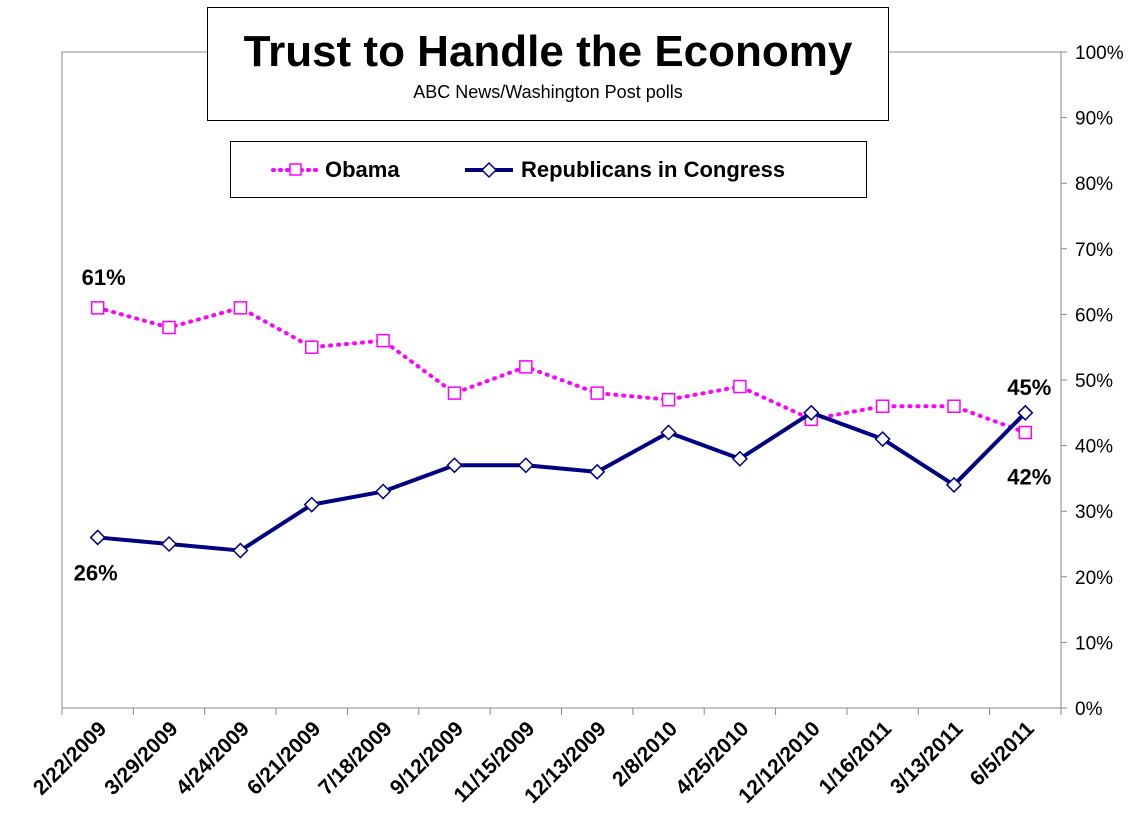 The image size is (1147, 831). What do you see at coordinates (927, 758) in the screenshot?
I see `x-tick-label: 3/13/2011` at bounding box center [927, 758].